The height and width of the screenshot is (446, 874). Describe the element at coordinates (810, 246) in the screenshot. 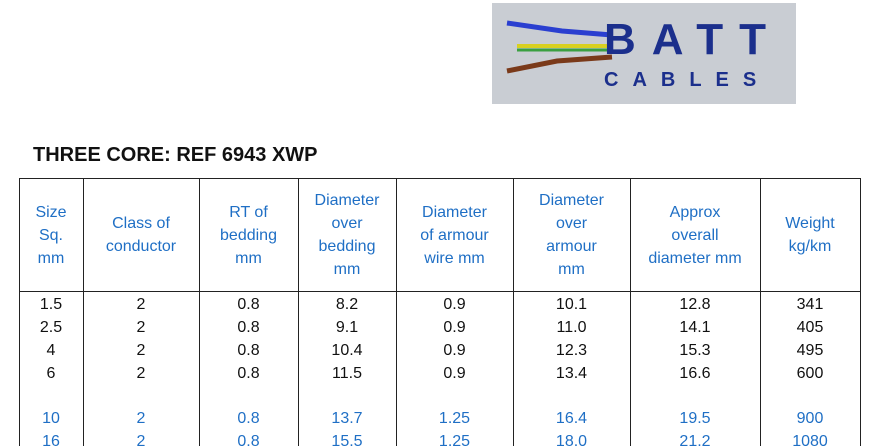

I see `header-cell: kg/km` at that location.